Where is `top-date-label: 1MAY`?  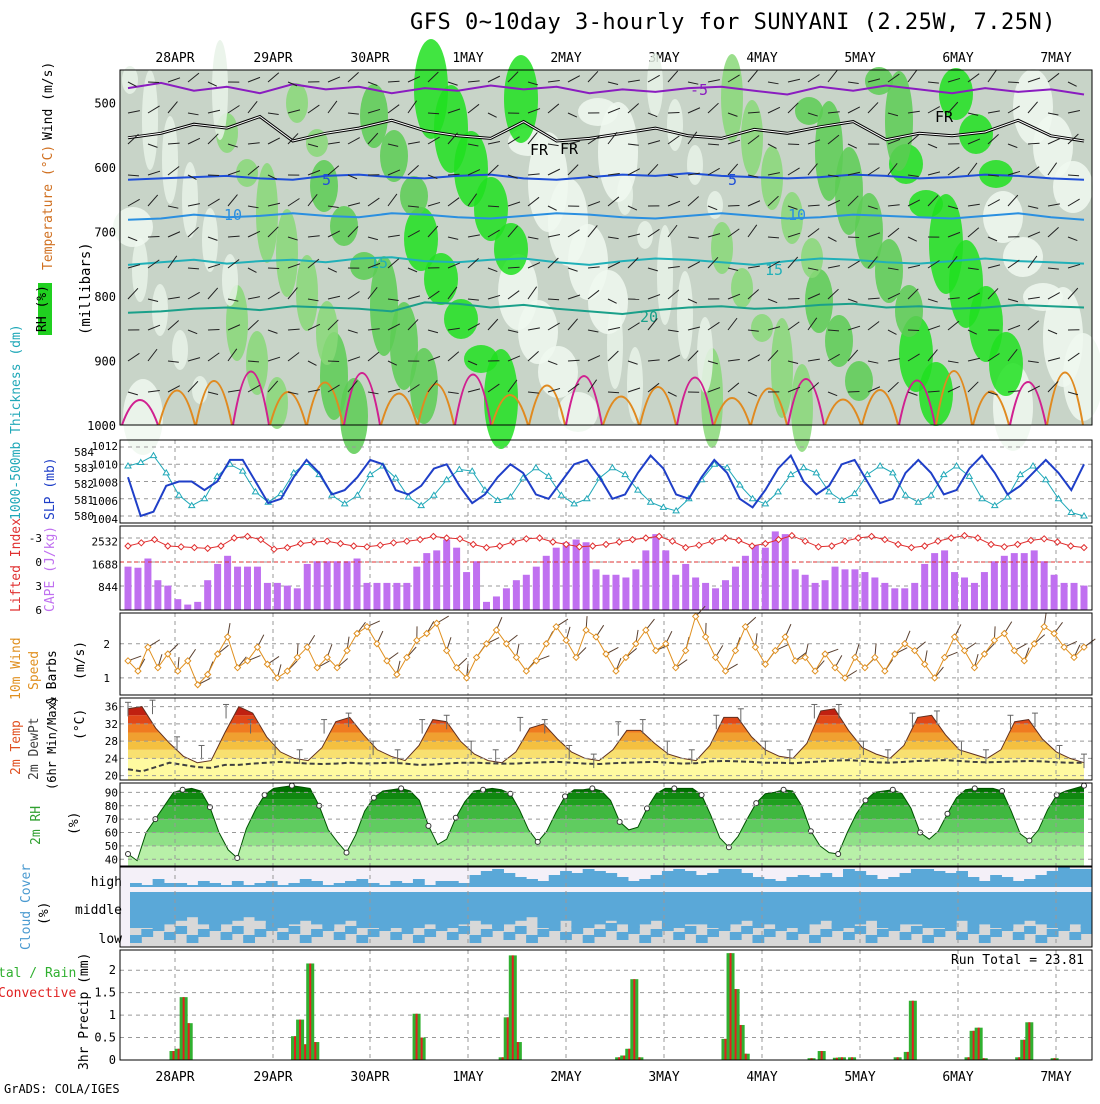 top-date-label: 1MAY is located at coordinates (467, 58).